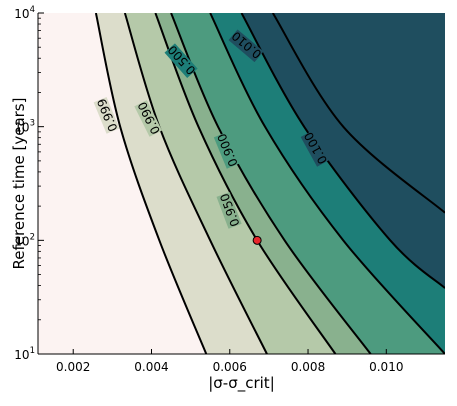 This screenshot has width=457, height=406. I want to click on reference-point-marker, so click(257, 240).